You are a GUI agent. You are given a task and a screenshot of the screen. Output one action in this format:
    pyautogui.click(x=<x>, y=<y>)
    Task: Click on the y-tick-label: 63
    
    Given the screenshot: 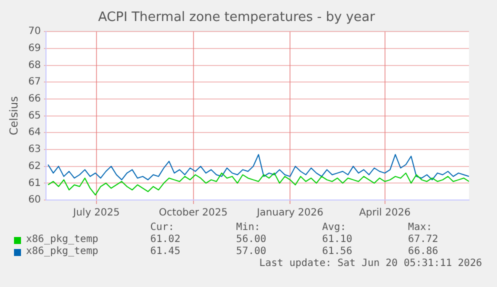 What is the action you would take?
    pyautogui.click(x=34, y=150)
    